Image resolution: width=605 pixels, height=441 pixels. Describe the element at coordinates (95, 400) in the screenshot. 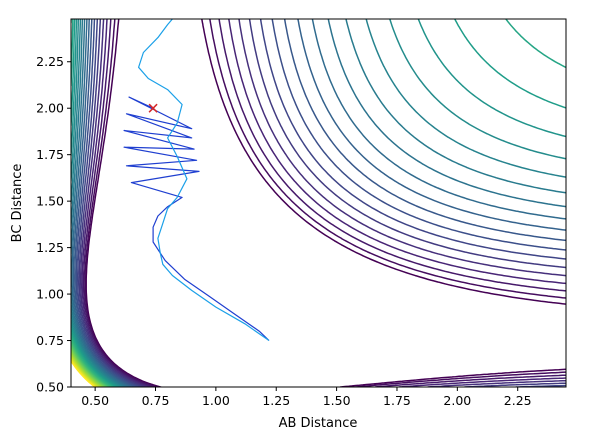

I see `x-tick-label: 0.50` at that location.